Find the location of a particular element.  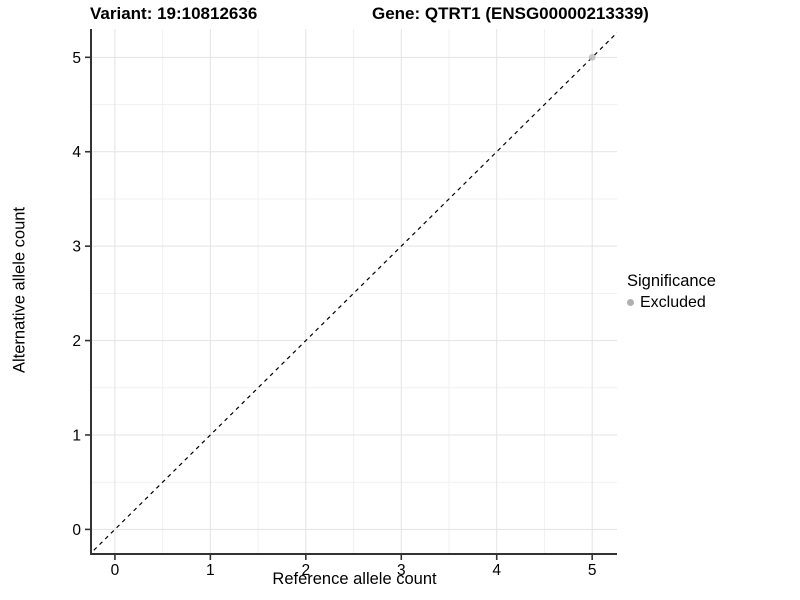

x-tick-label: 1 is located at coordinates (210, 570).